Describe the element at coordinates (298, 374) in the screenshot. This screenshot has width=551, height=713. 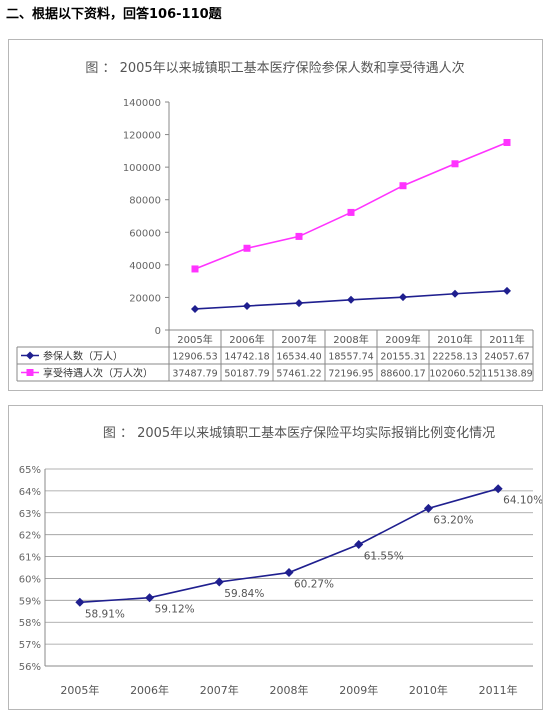
I see `table-cell-value: 57461.22` at that location.